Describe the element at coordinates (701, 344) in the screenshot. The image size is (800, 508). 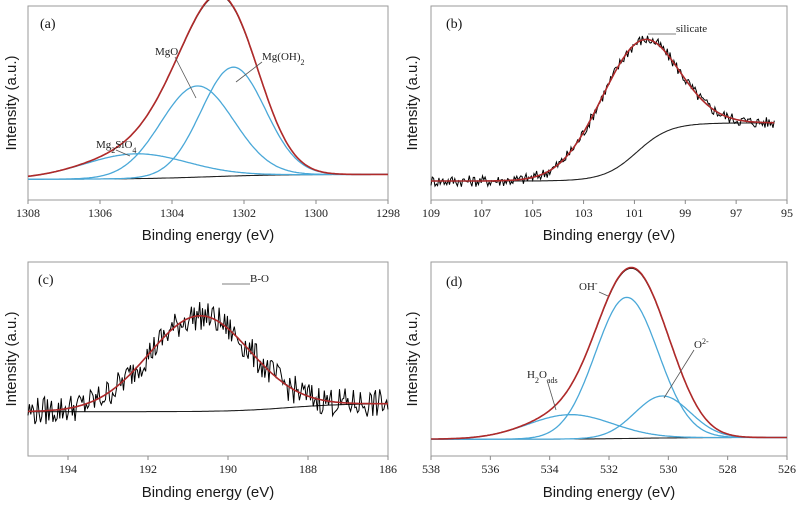
I see `peak-annotation: O2-` at that location.